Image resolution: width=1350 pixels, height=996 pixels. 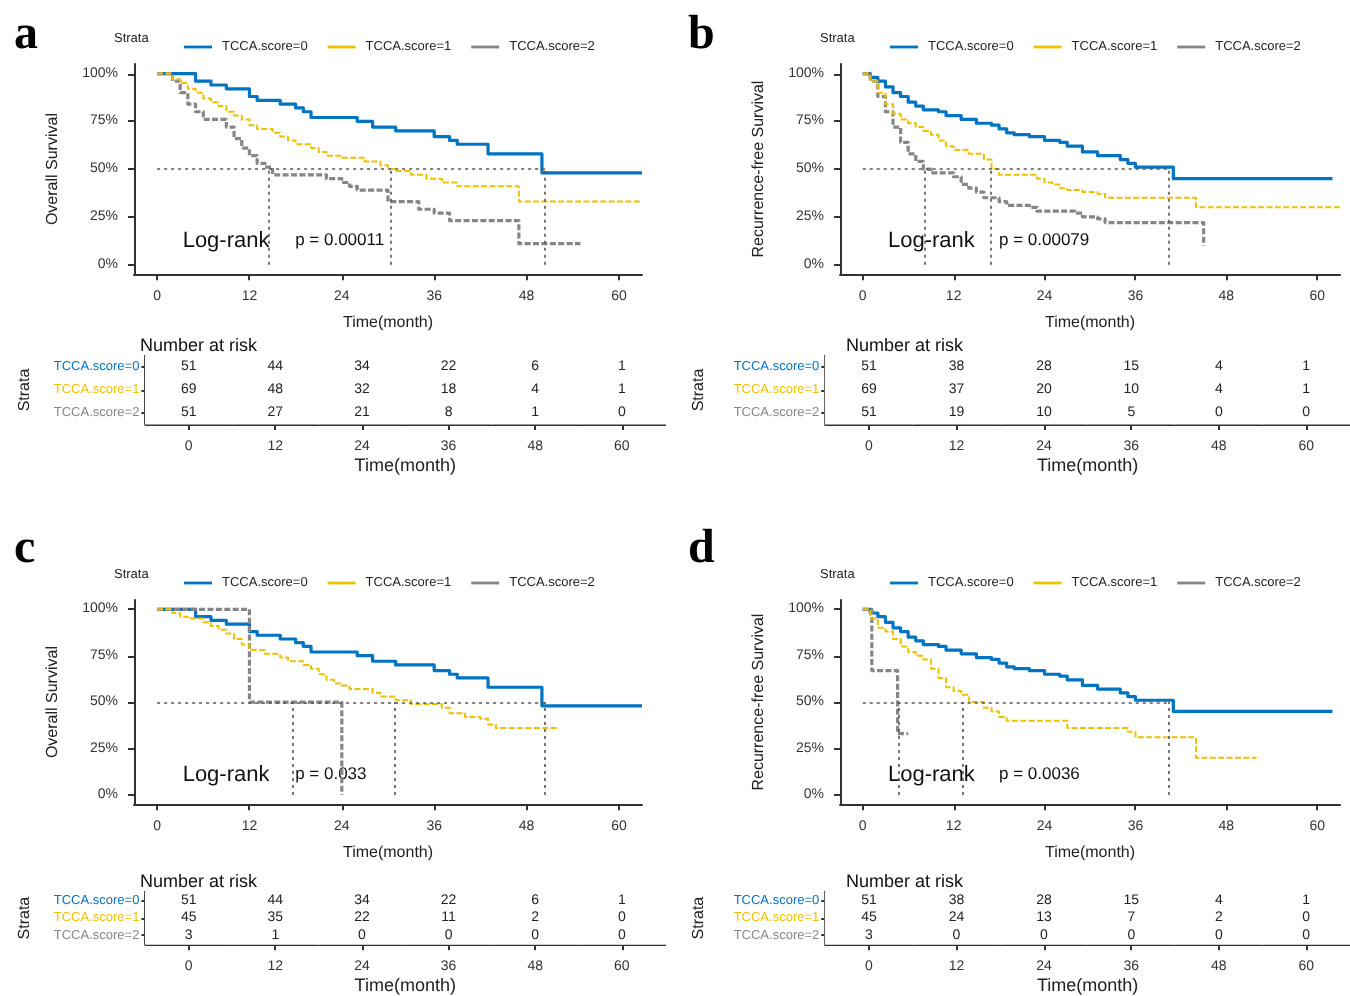 What do you see at coordinates (25, 548) in the screenshot?
I see `chart-title: c` at bounding box center [25, 548].